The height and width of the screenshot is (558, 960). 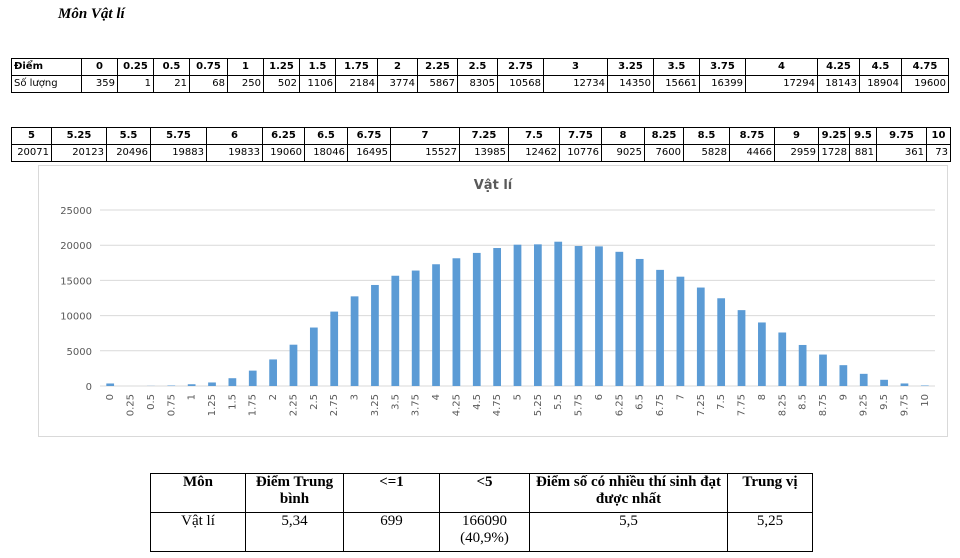 I want to click on count-cell: 881, so click(x=863, y=153).